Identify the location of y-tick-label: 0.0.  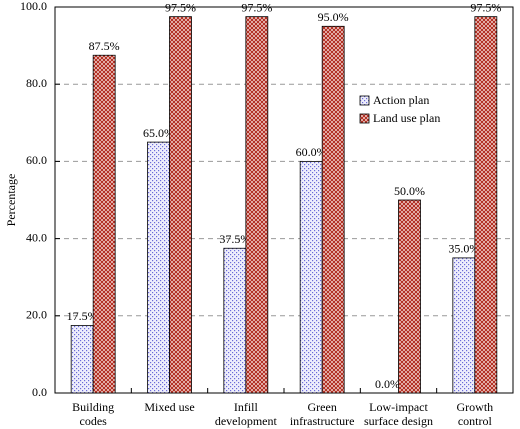
(39, 392).